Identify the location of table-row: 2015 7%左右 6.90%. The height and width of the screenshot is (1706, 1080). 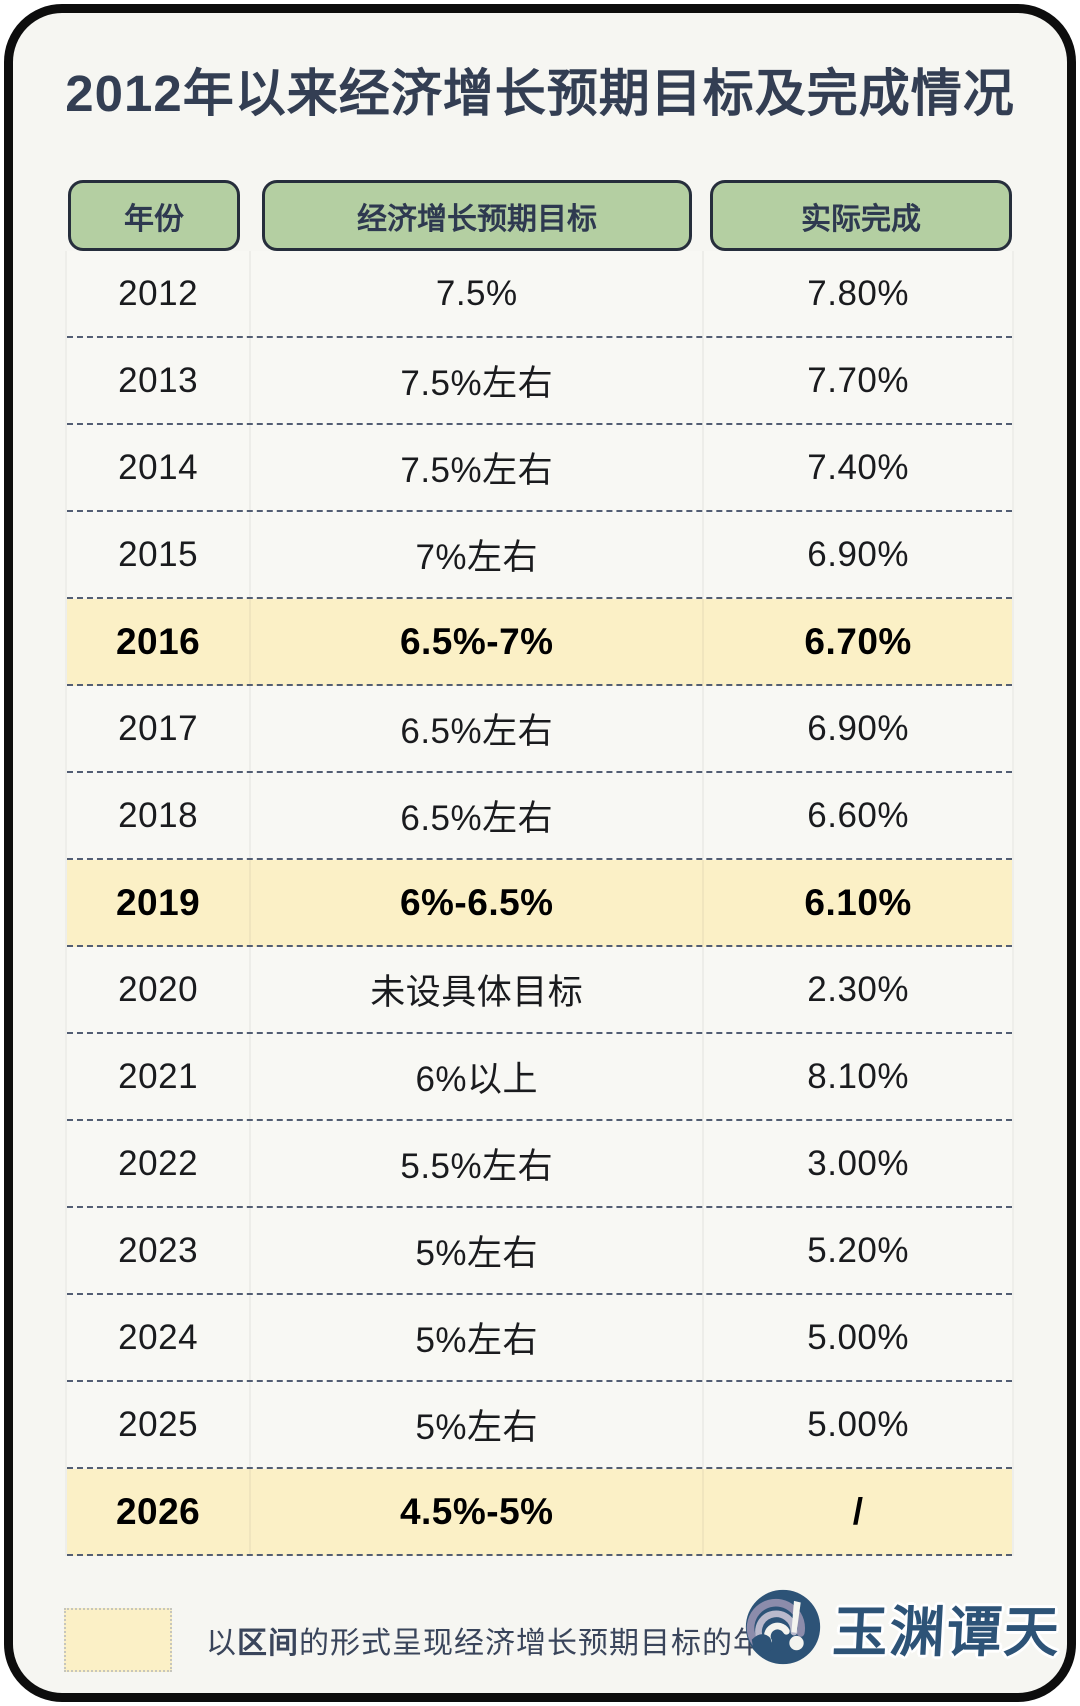
(539, 555).